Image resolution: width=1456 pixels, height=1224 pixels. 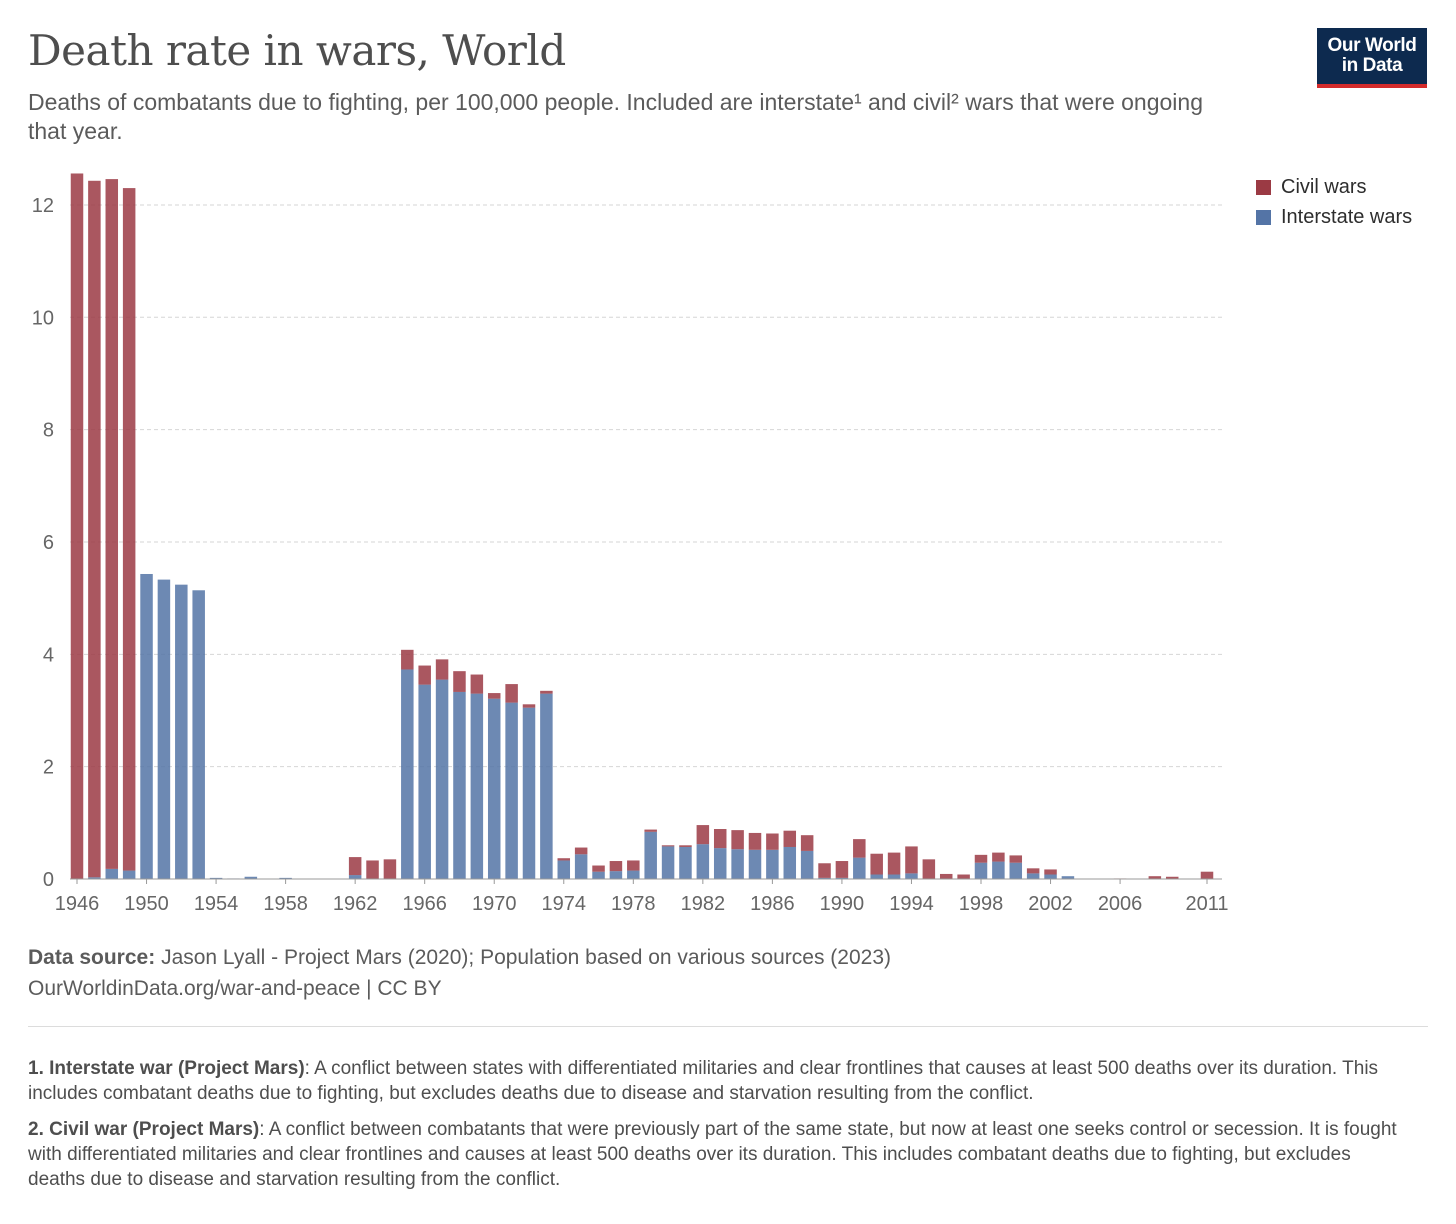 What do you see at coordinates (92, 957) in the screenshot?
I see `source-label: Data source:` at bounding box center [92, 957].